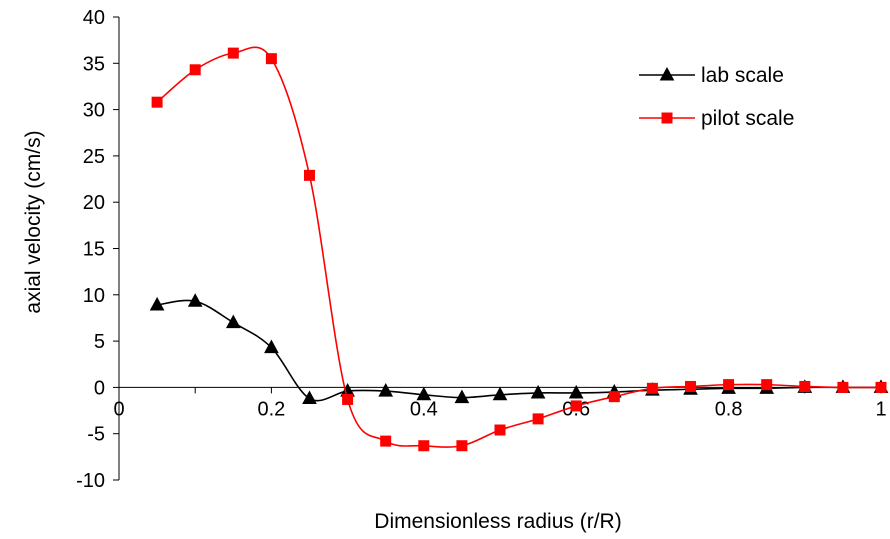 This screenshot has height=539, width=890. Describe the element at coordinates (729, 409) in the screenshot. I see `x-tick-label: 0.8` at that location.